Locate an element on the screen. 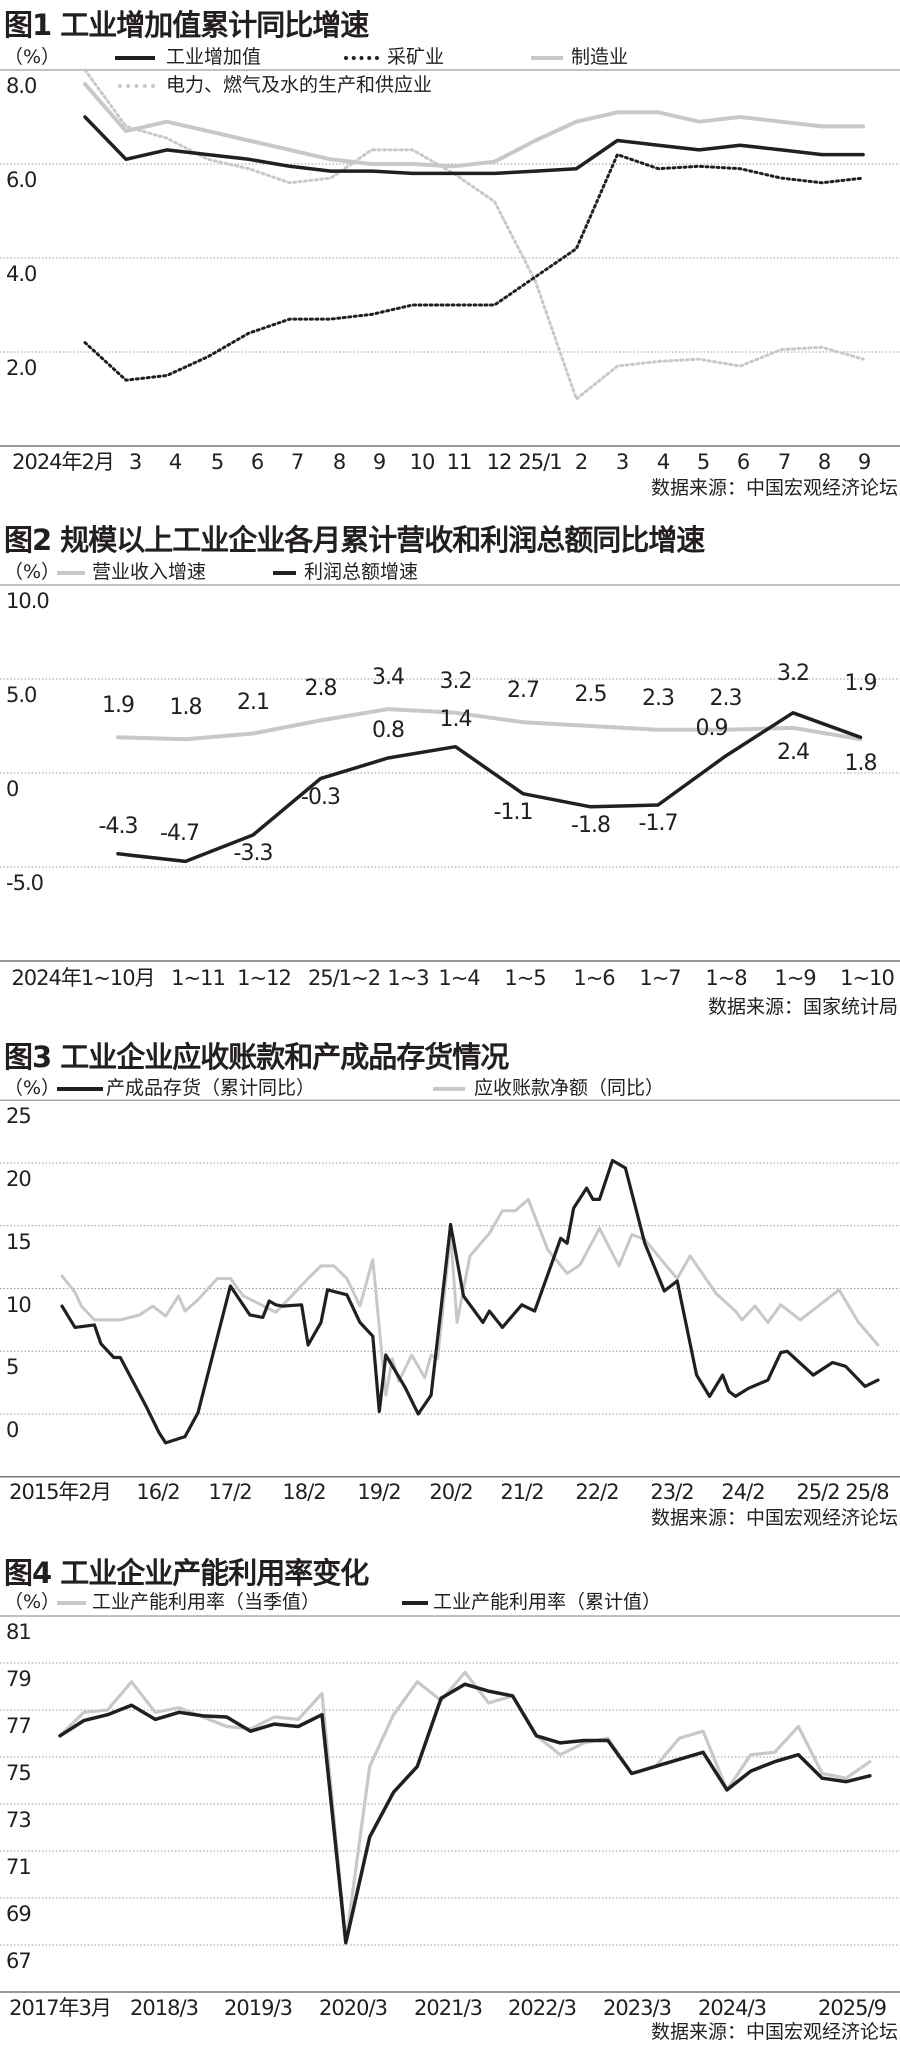 This screenshot has width=900, height=2059. legend-swatch-inventory is located at coordinates (80, 1089).